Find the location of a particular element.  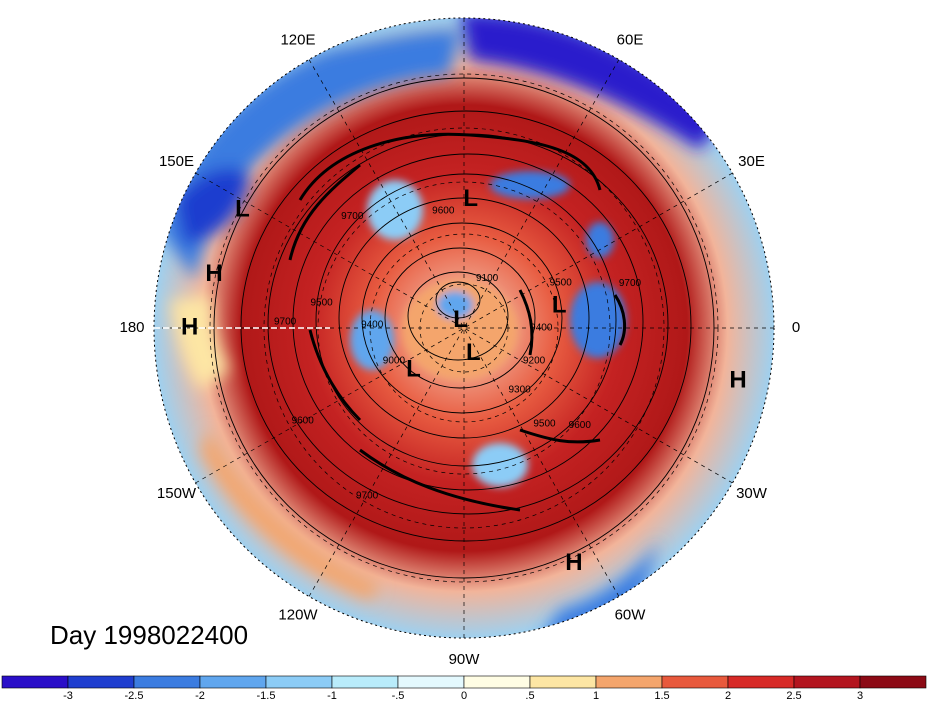

longitude-label-lon-60w: 60W is located at coordinates (631, 614).